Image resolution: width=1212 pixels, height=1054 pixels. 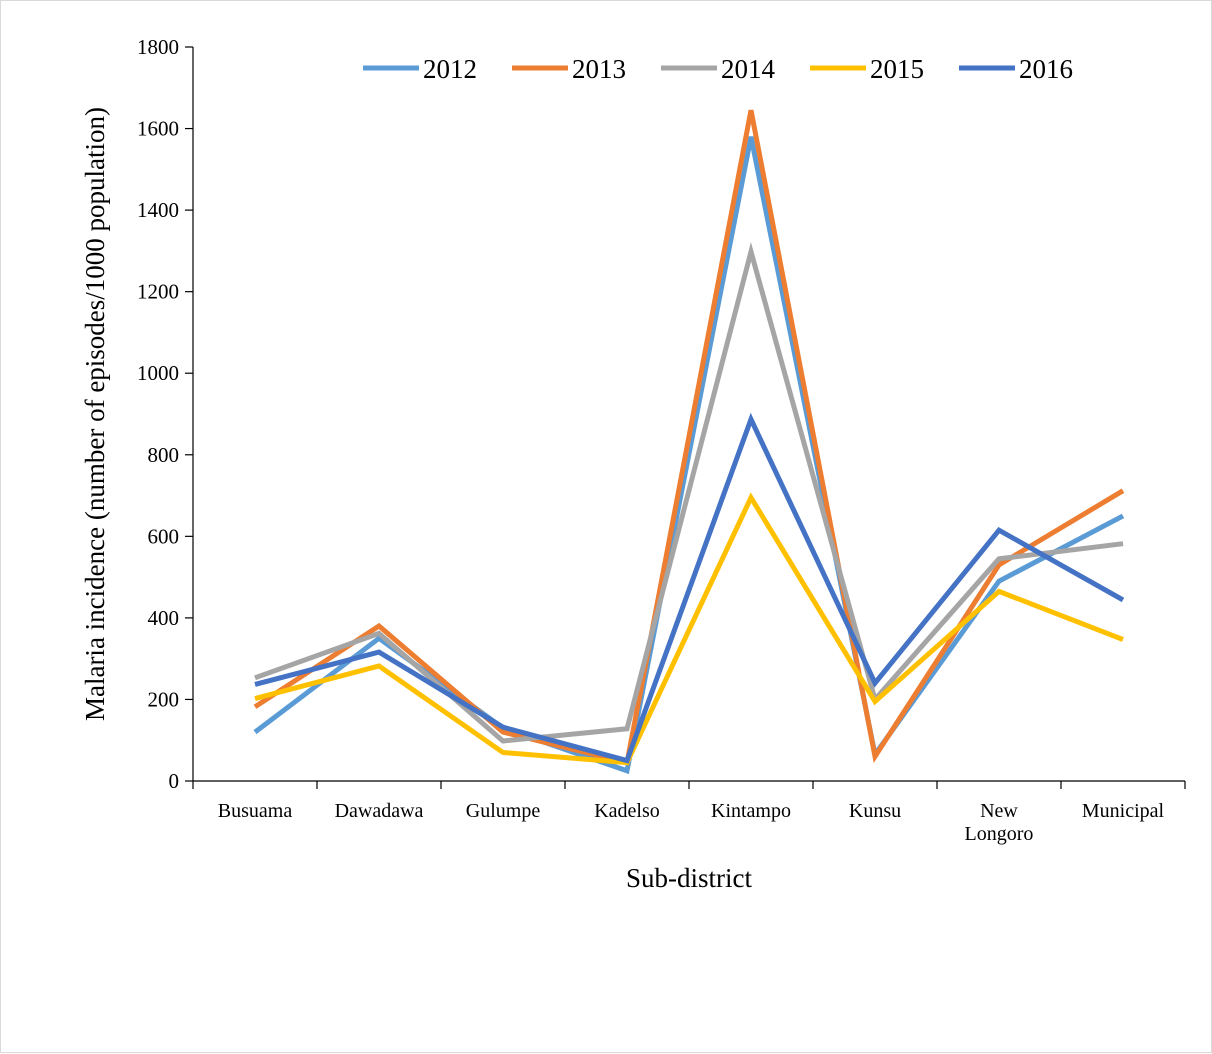 What do you see at coordinates (748, 69) in the screenshot?
I see `legend-label: 2014` at bounding box center [748, 69].